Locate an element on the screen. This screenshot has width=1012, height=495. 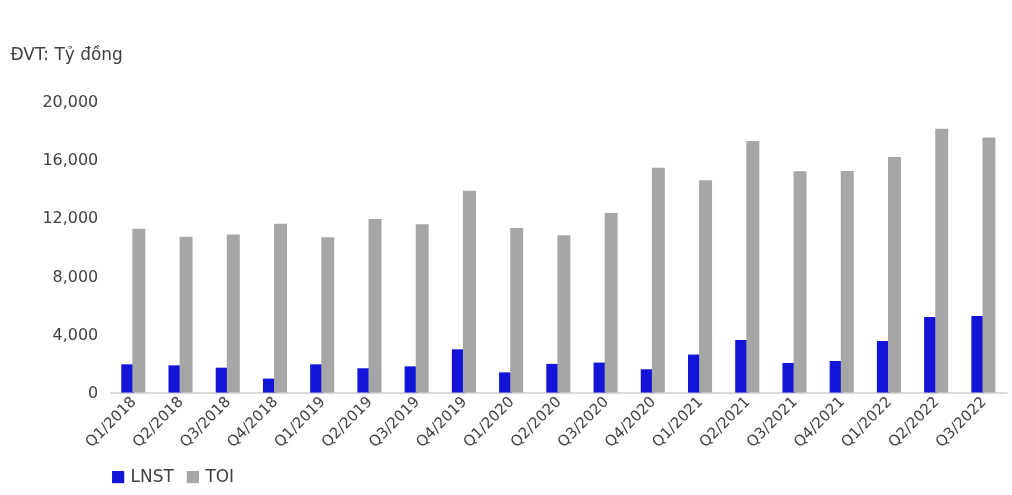
y-tick-label: 12,000 is located at coordinates (70, 218).